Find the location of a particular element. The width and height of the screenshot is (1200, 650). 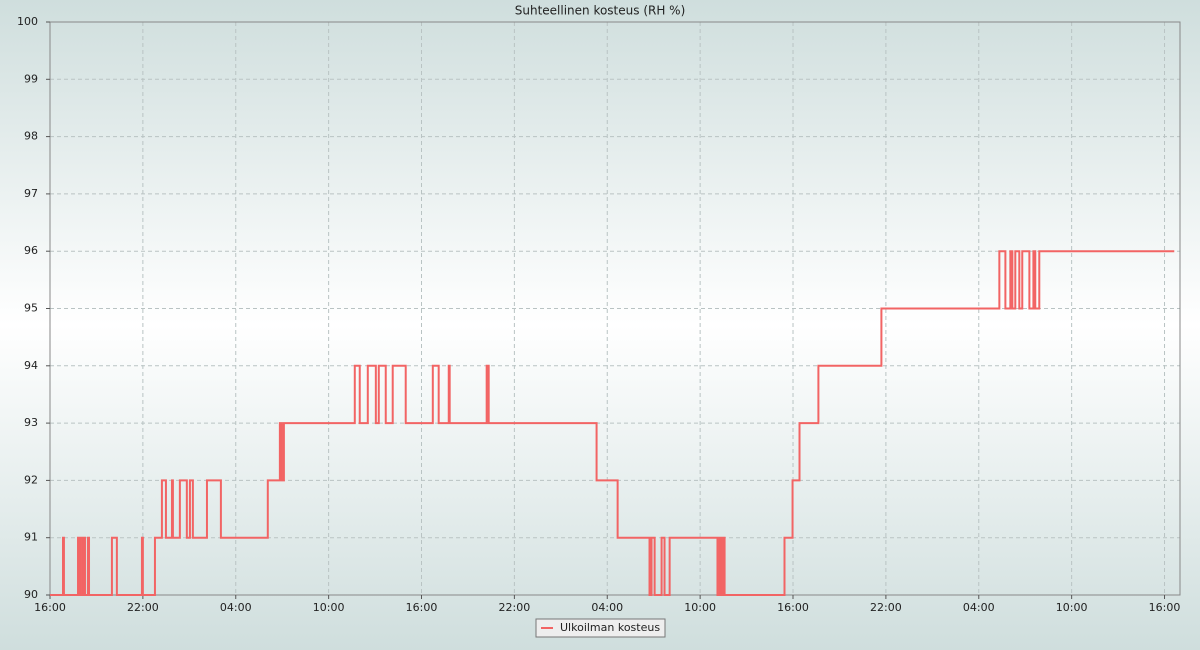

y-tick-label: 95 is located at coordinates (31, 308).